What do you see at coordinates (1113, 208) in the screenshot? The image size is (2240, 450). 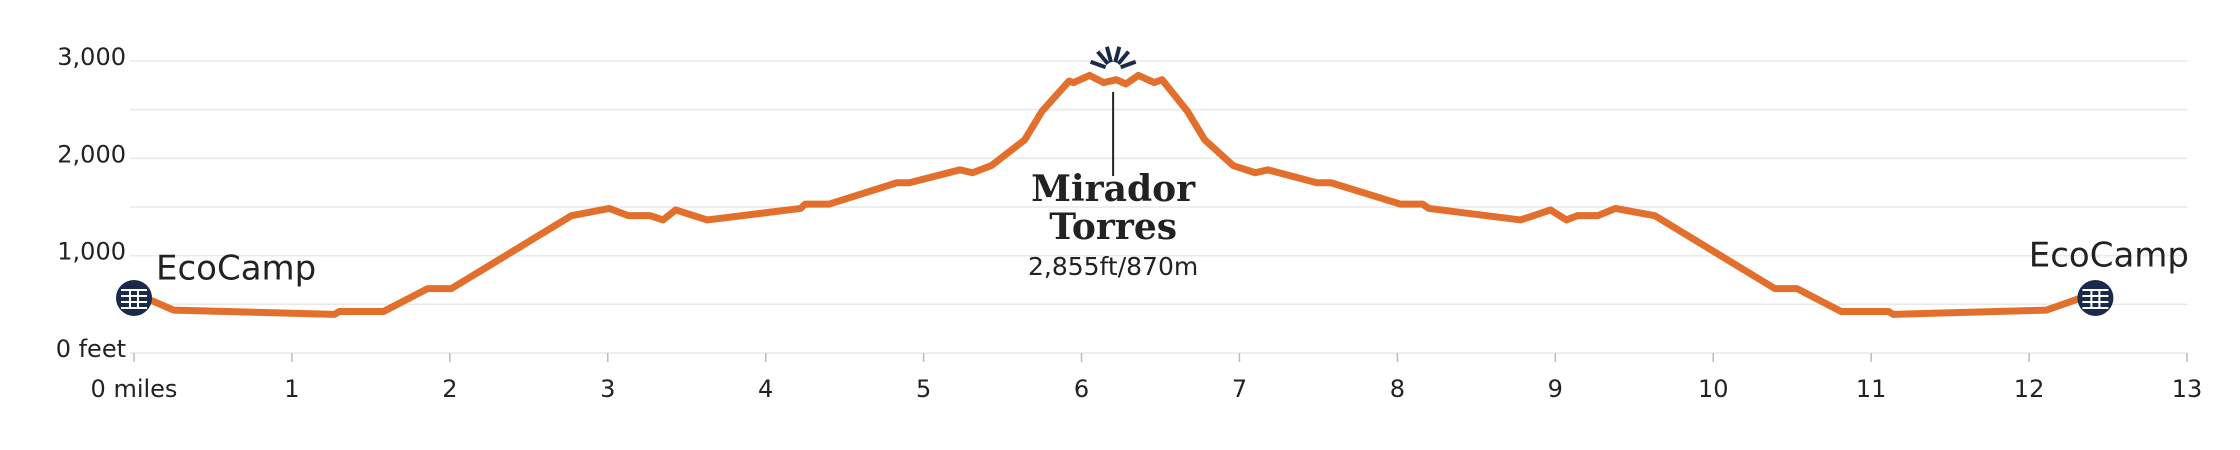 I see `summit-name: Mirador Torres` at bounding box center [1113, 208].